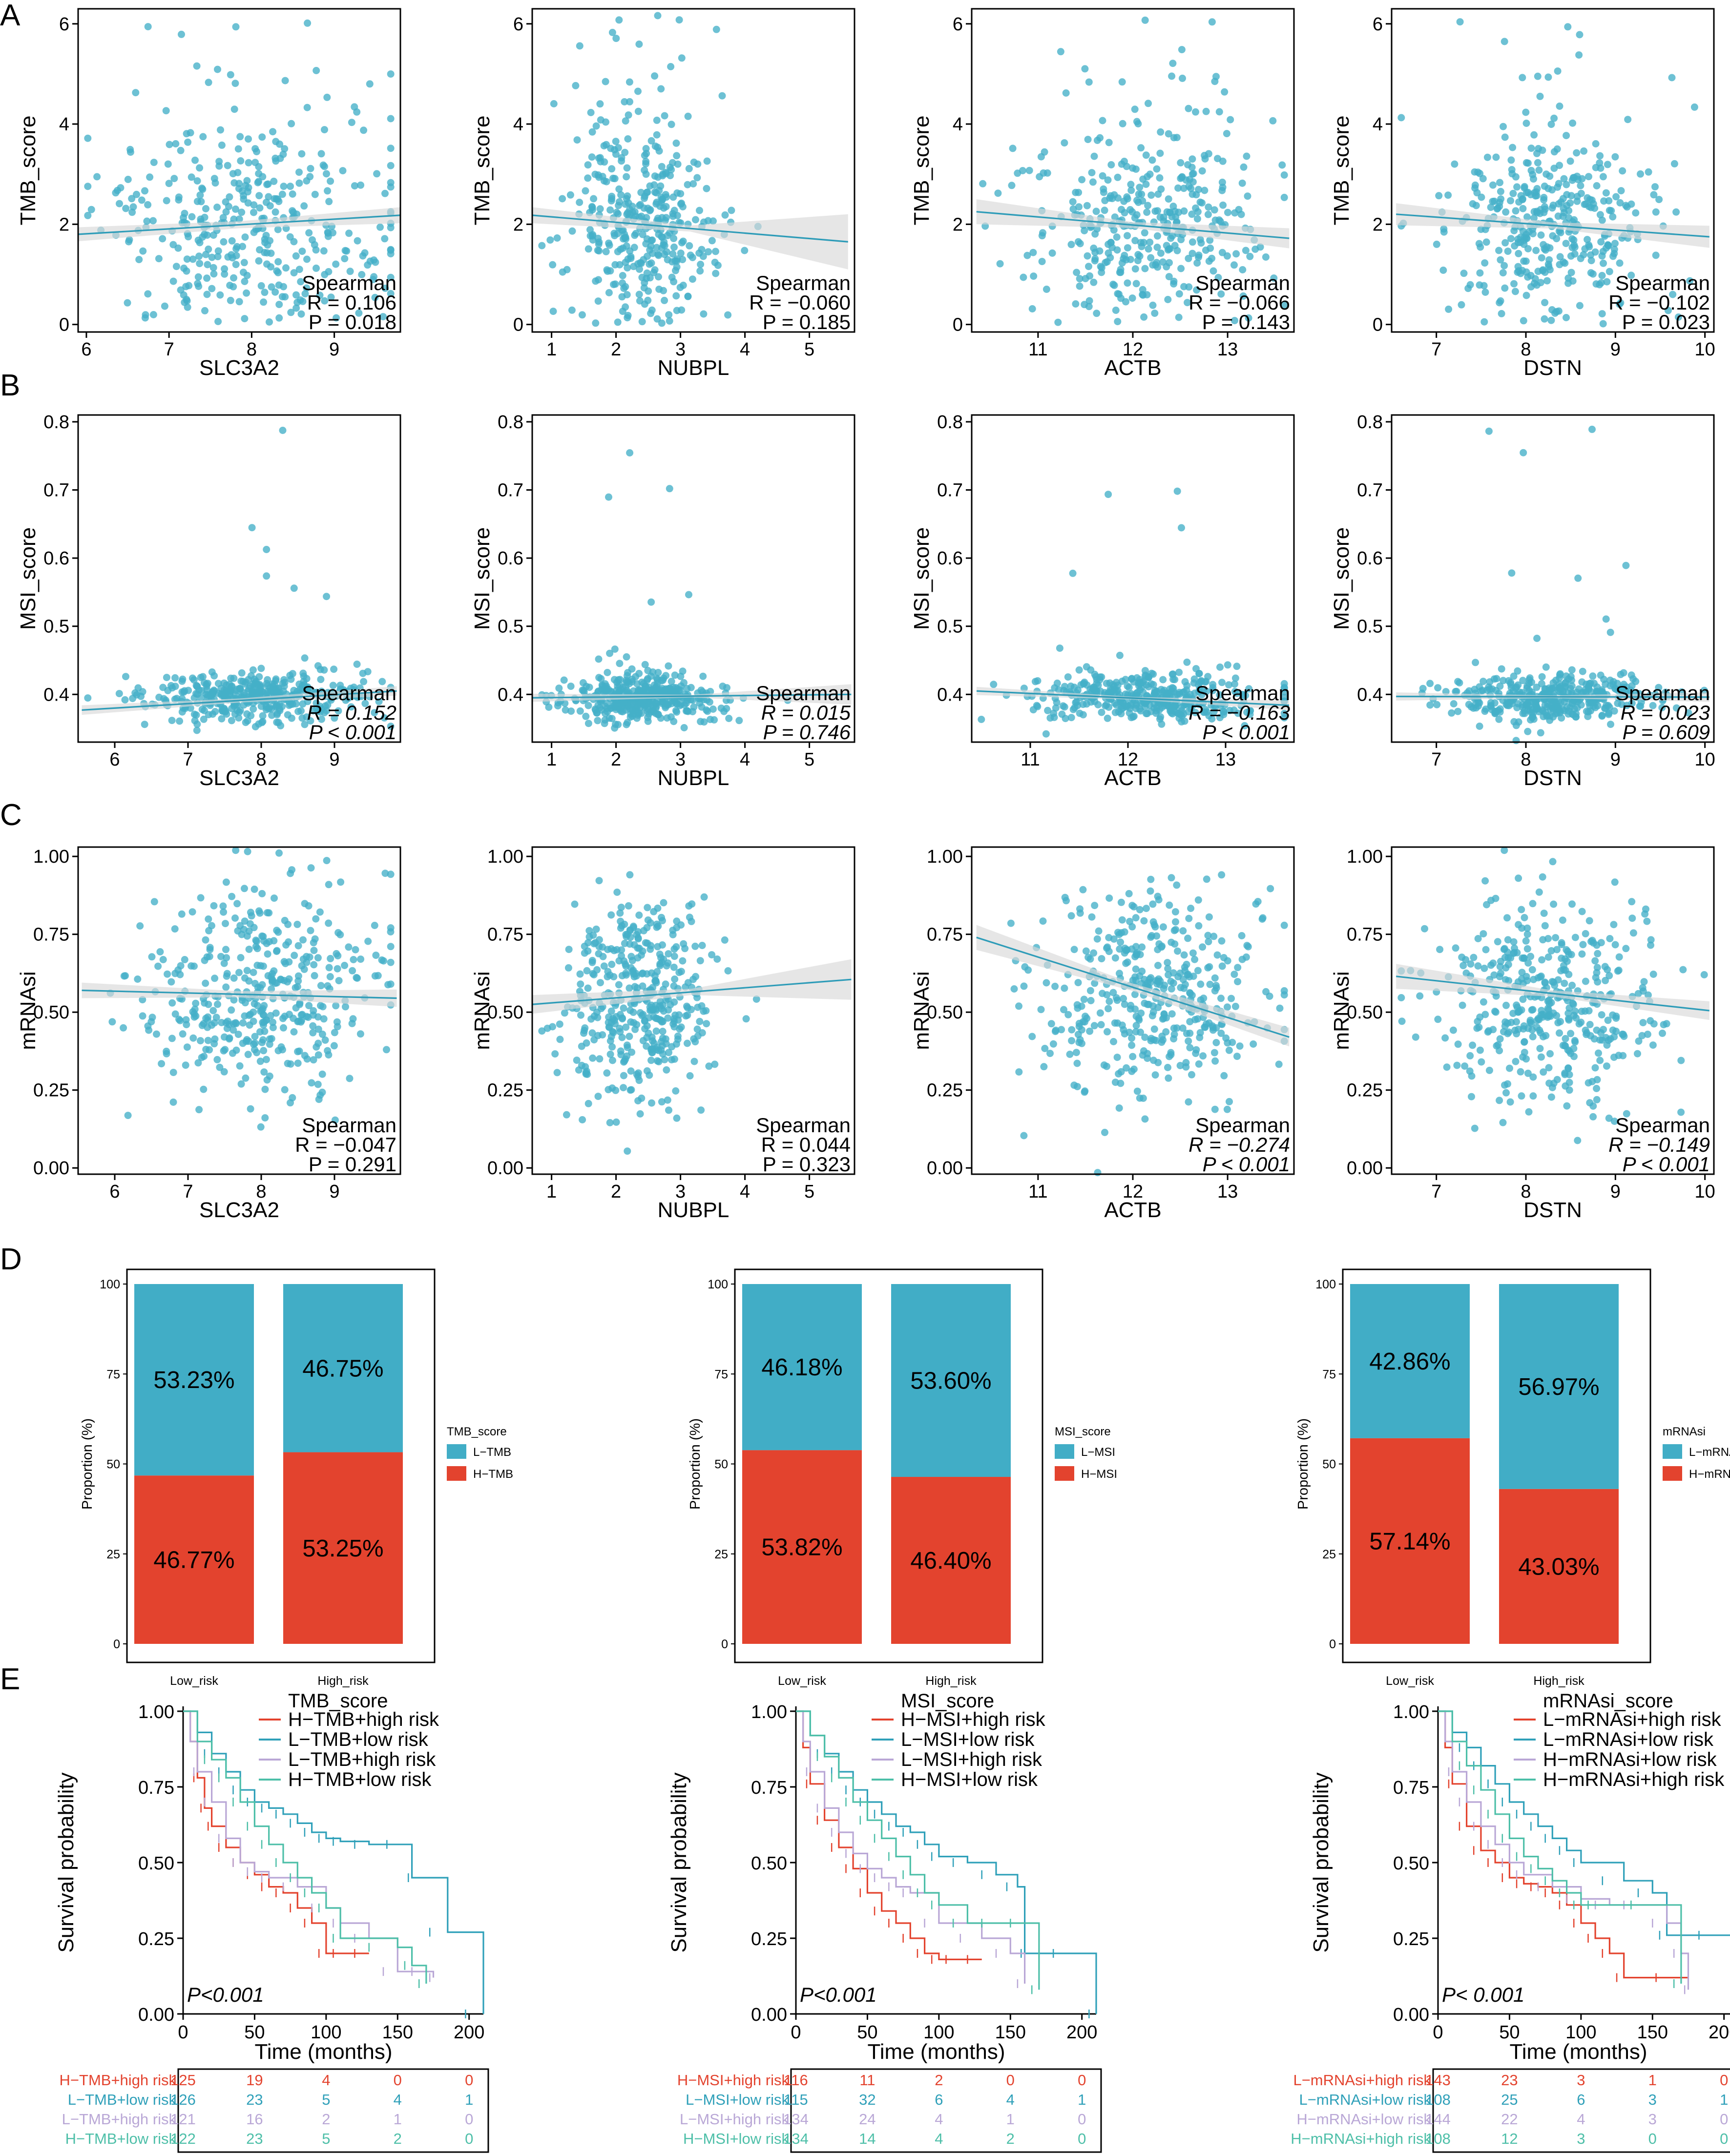 Image resolution: width=1730 pixels, height=2156 pixels. I want to click on spearman-label: Spearman, so click(349, 282).